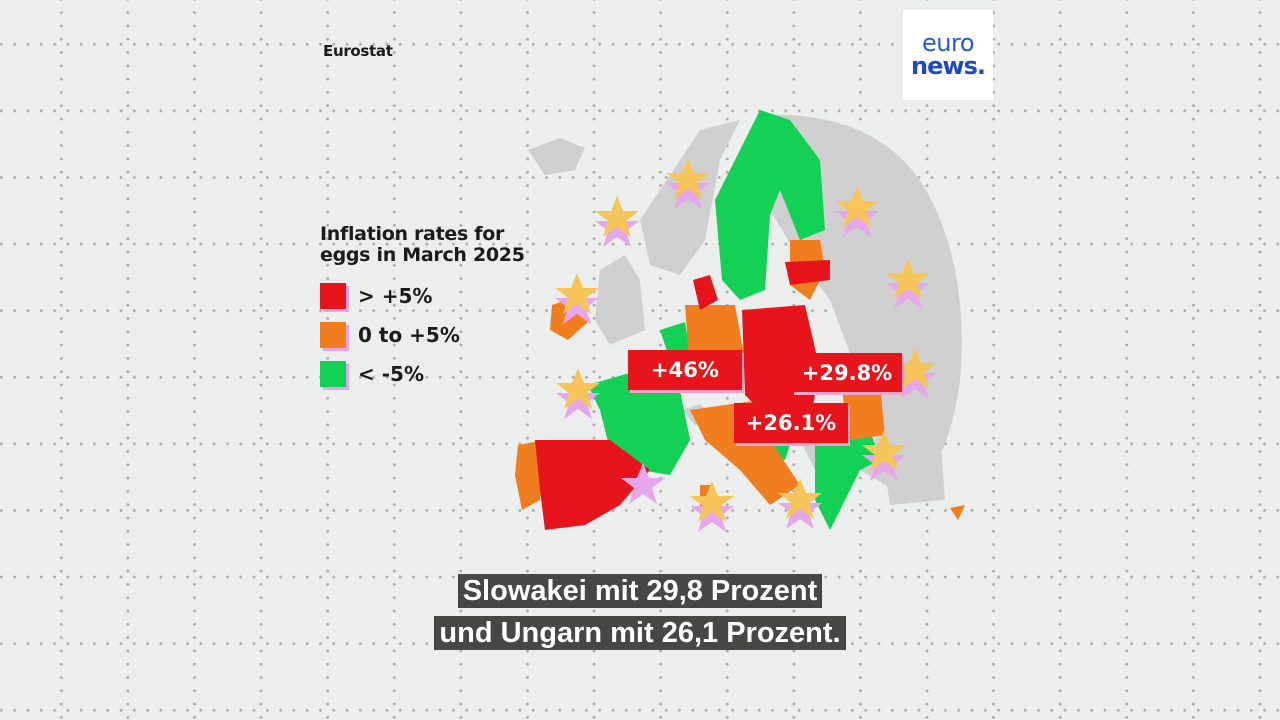 This screenshot has width=1280, height=720. What do you see at coordinates (333, 334) in the screenshot?
I see `legend-swatch-orange` at bounding box center [333, 334].